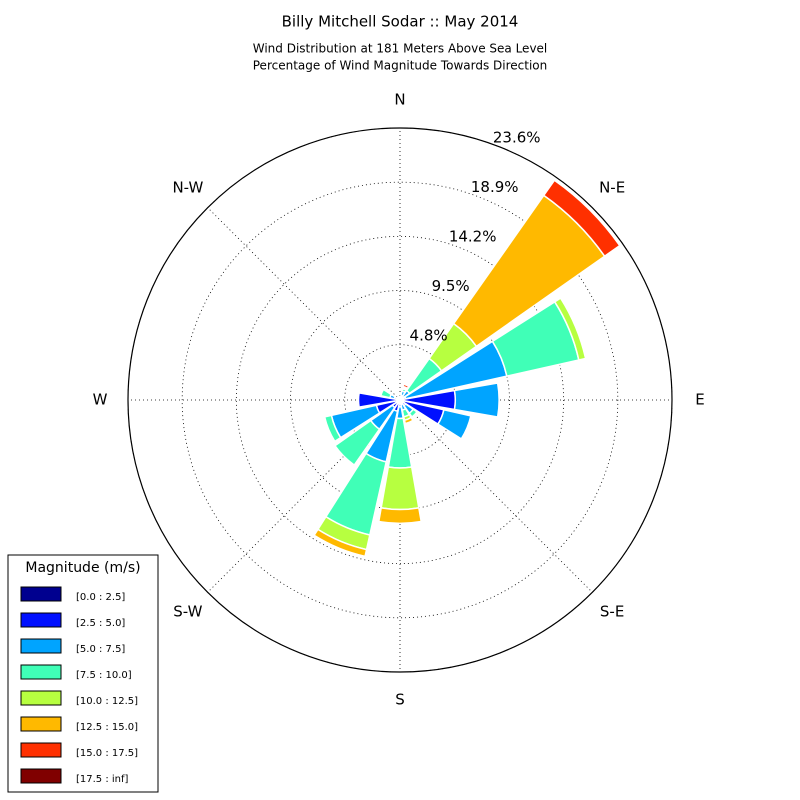 This screenshot has height=800, width=800. I want to click on legend-label: [12.5 : 15.0], so click(107, 727).